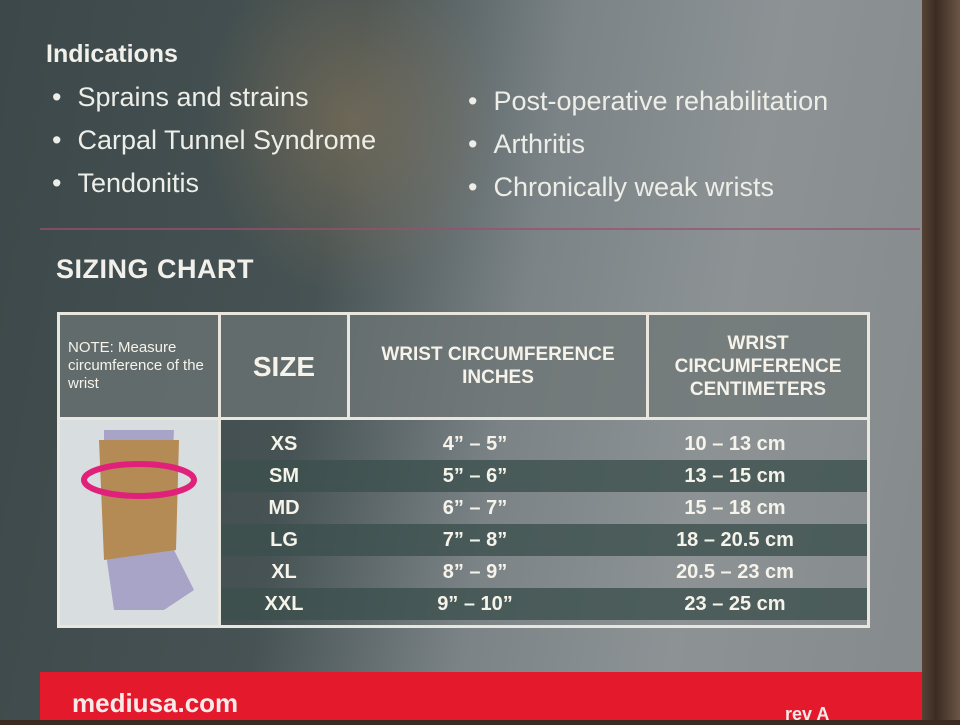 This screenshot has width=960, height=725. I want to click on note-cell: NOTE: Measure circumference of the wrist, so click(139, 366).